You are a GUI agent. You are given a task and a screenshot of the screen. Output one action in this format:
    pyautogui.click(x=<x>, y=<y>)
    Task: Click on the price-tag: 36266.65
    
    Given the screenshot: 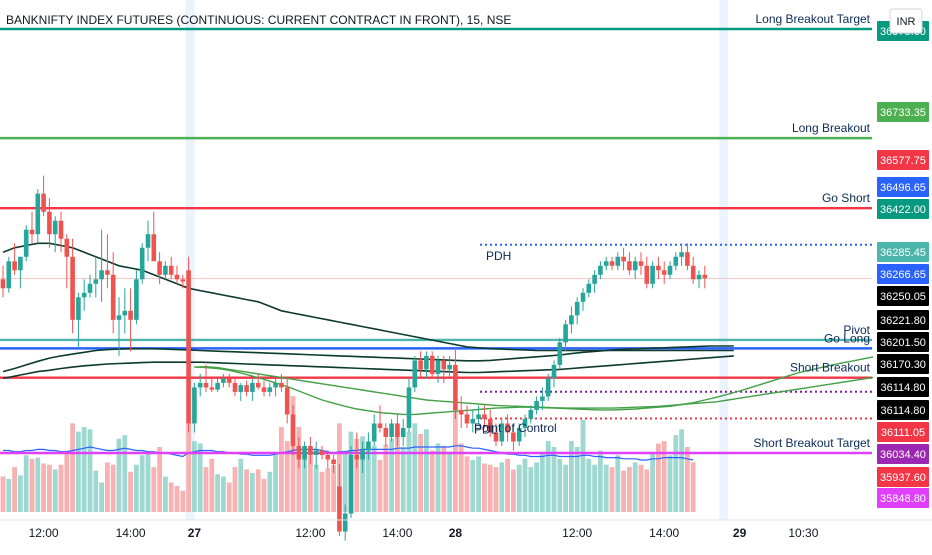 What is the action you would take?
    pyautogui.click(x=903, y=274)
    